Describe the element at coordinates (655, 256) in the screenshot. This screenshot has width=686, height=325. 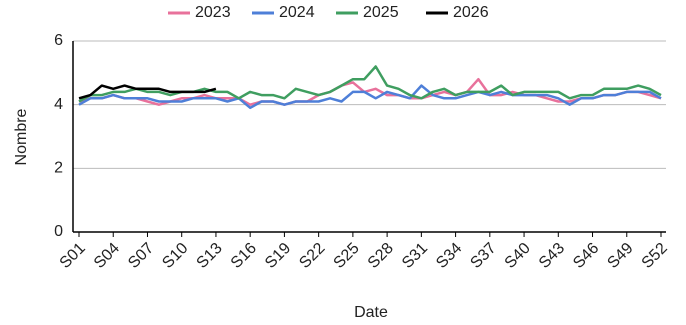
I see `x-tick-label: S52` at that location.